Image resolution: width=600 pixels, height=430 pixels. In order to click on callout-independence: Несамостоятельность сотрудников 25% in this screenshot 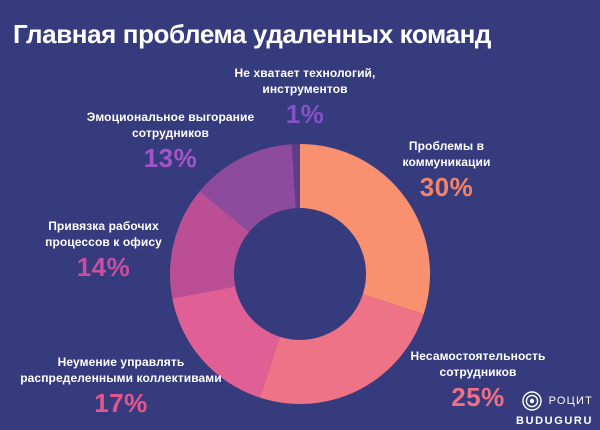, I will do `click(478, 380)`.